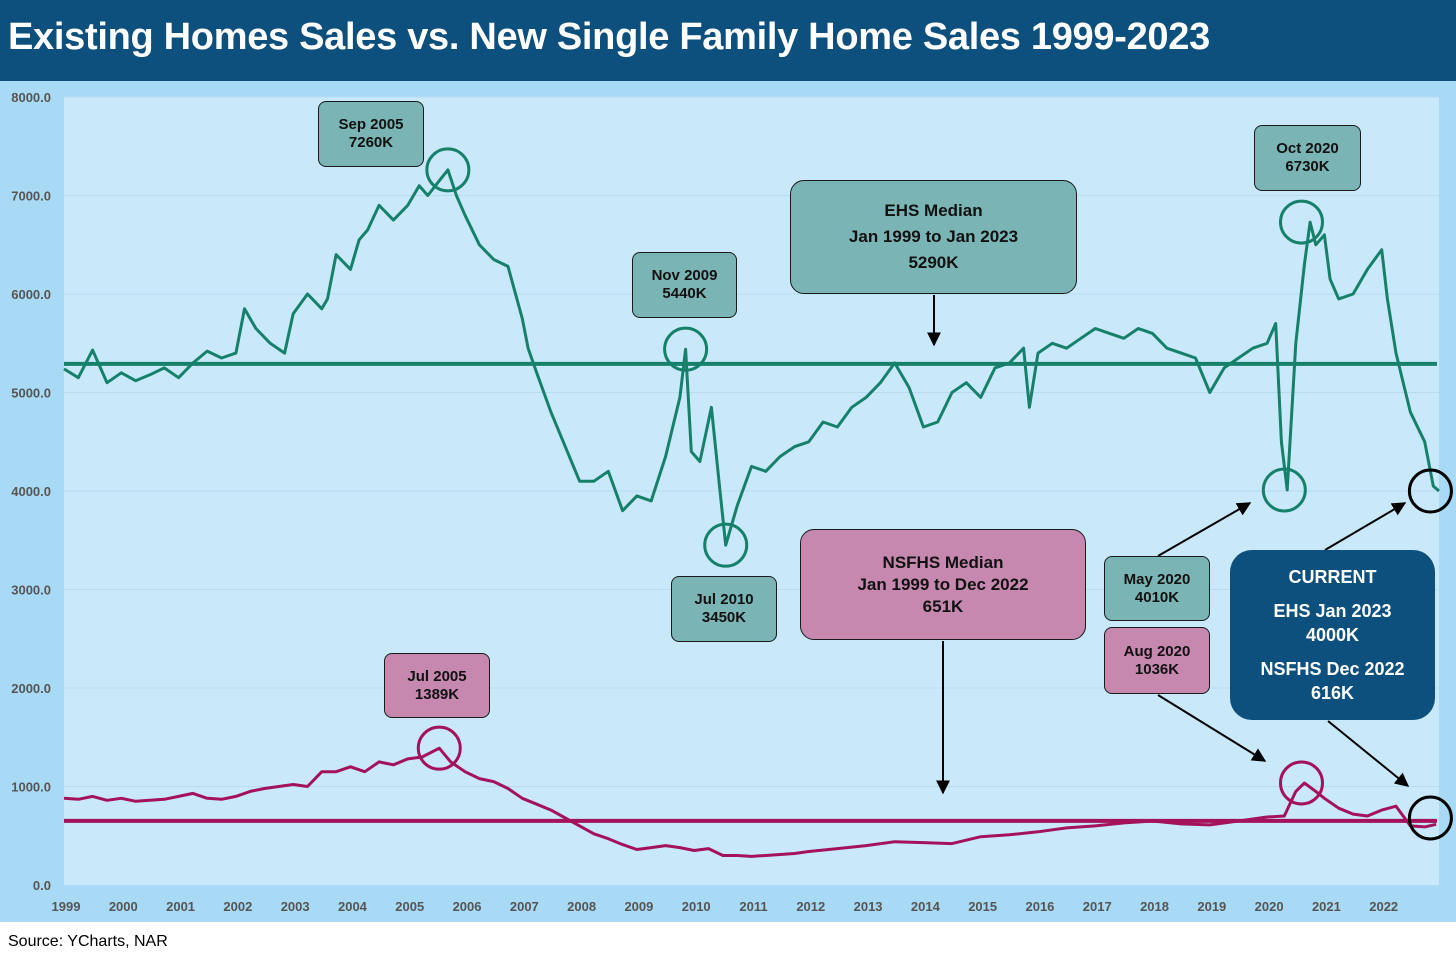  Describe the element at coordinates (180, 906) in the screenshot. I see `x-tick-label: 2001` at that location.